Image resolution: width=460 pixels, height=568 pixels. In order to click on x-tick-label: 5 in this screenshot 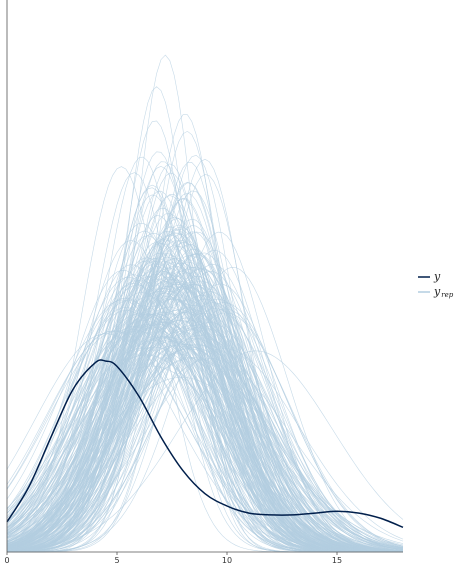, I will do `click(116, 560)`.